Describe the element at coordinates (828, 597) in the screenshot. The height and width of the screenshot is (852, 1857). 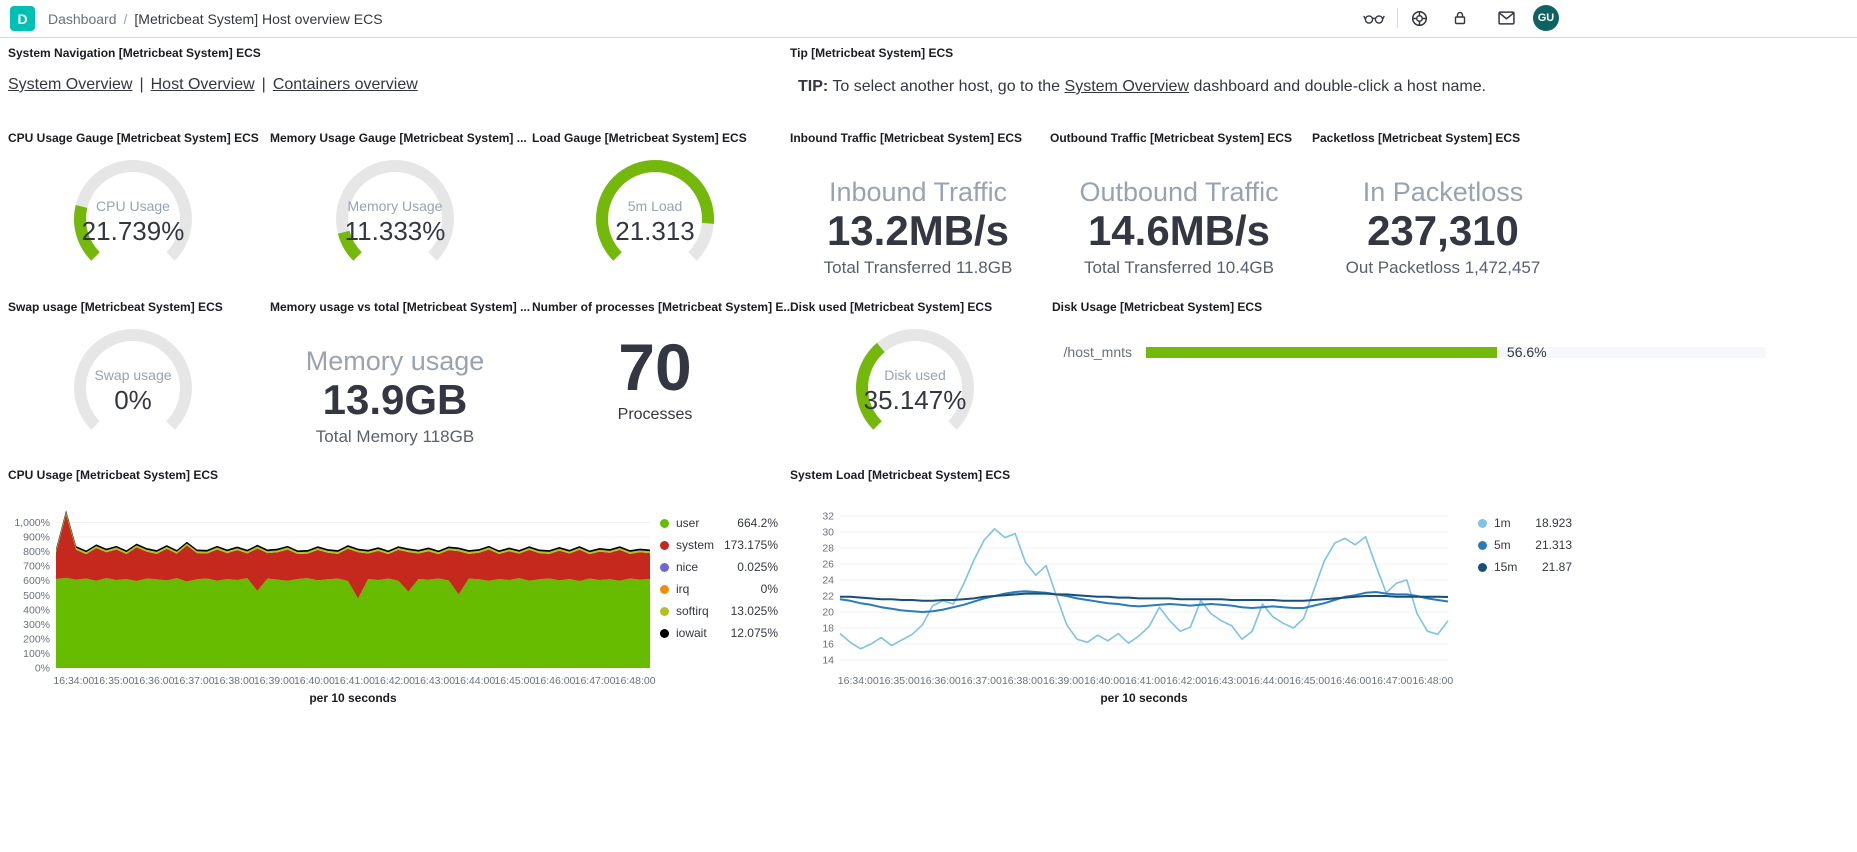
I see `svg-text: 22` at that location.